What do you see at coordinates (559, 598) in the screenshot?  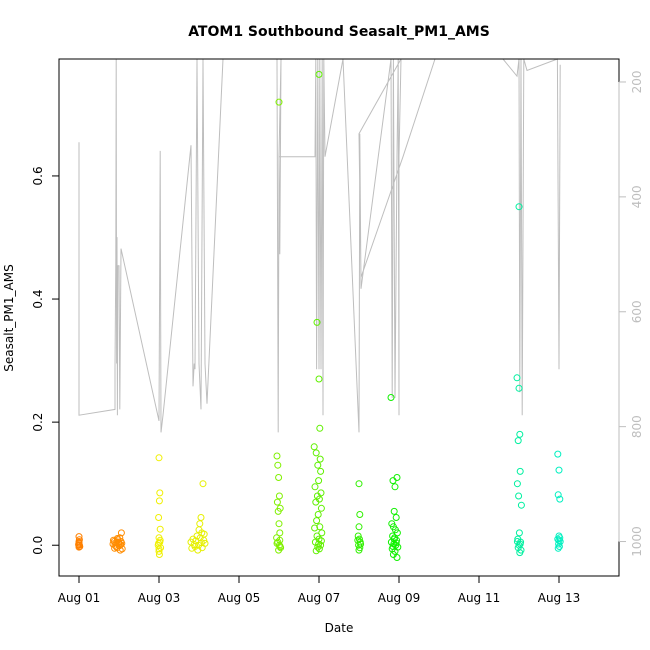 I see `x-tick-label: Aug 13` at bounding box center [559, 598].